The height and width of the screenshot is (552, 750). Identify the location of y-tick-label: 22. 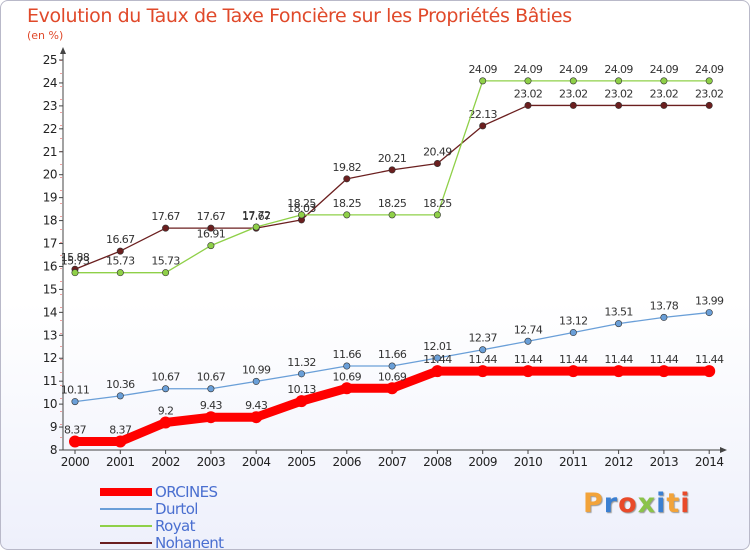
(50, 129).